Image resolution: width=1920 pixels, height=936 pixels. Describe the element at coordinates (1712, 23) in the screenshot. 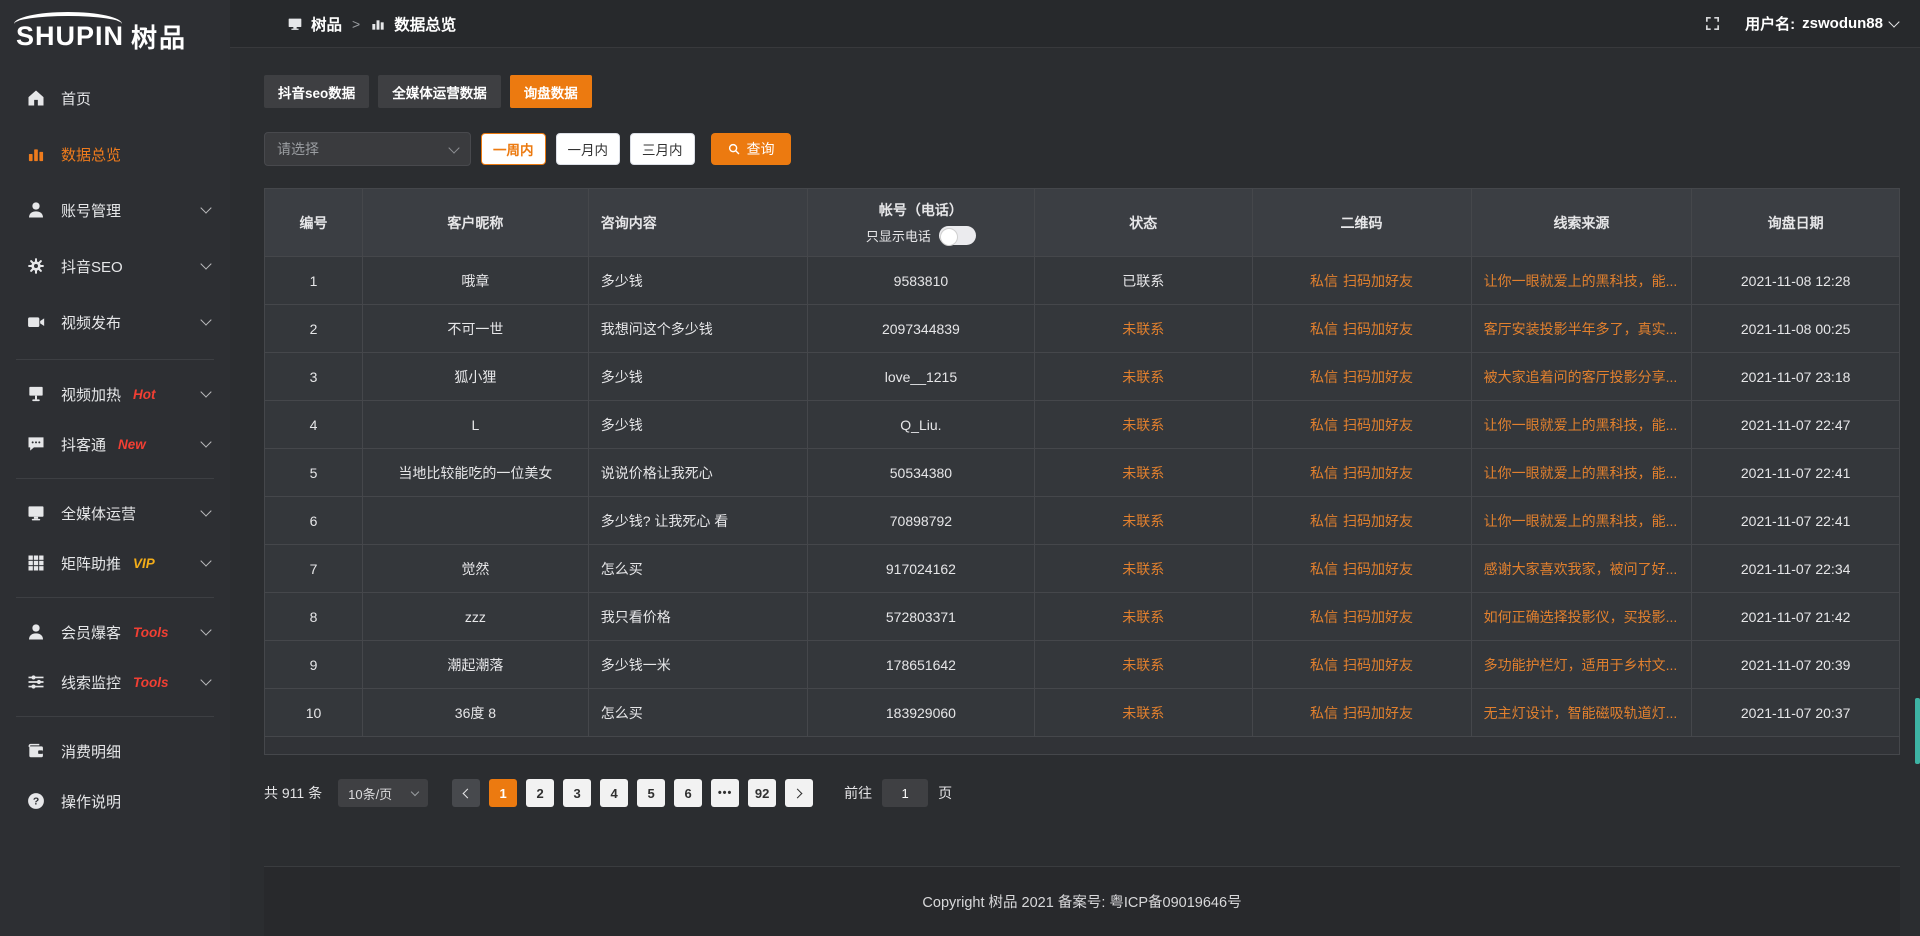

I see `fullscreen-icon` at that location.